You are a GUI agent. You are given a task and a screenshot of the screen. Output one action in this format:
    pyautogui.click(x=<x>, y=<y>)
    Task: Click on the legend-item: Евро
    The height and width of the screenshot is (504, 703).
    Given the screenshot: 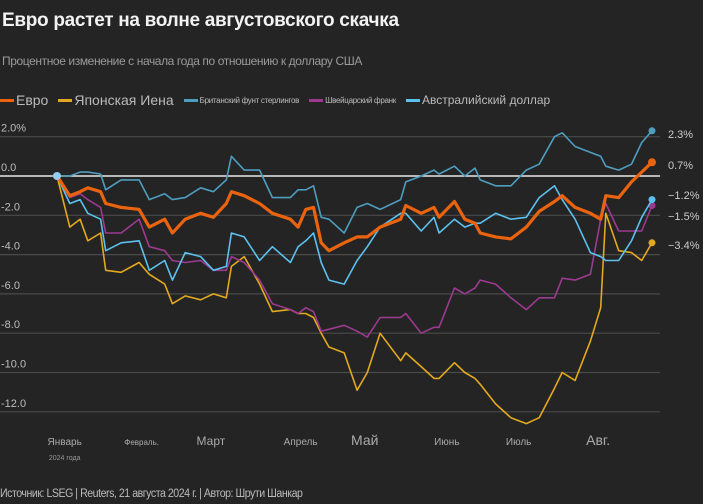 What is the action you would take?
    pyautogui.click(x=24, y=100)
    